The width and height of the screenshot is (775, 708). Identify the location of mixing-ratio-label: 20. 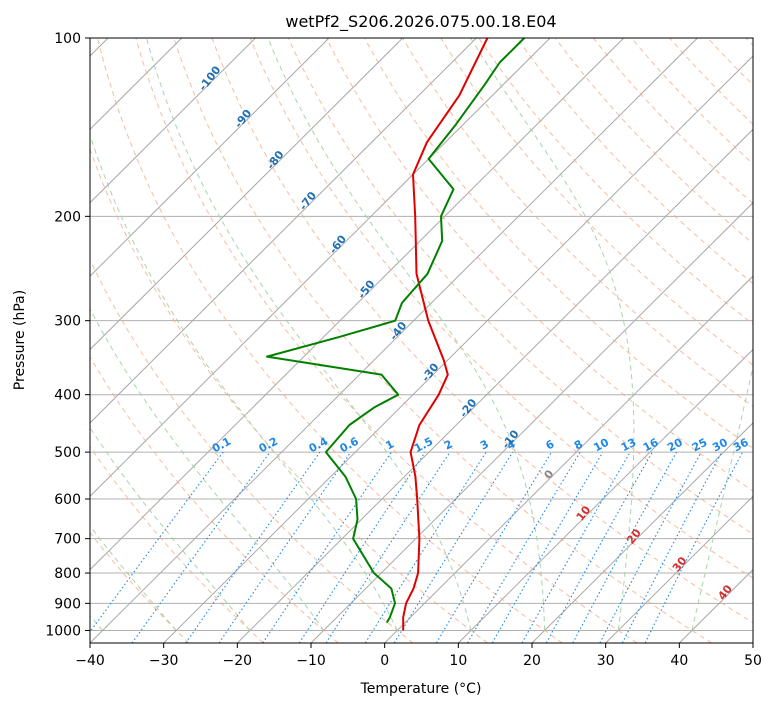
(675, 445).